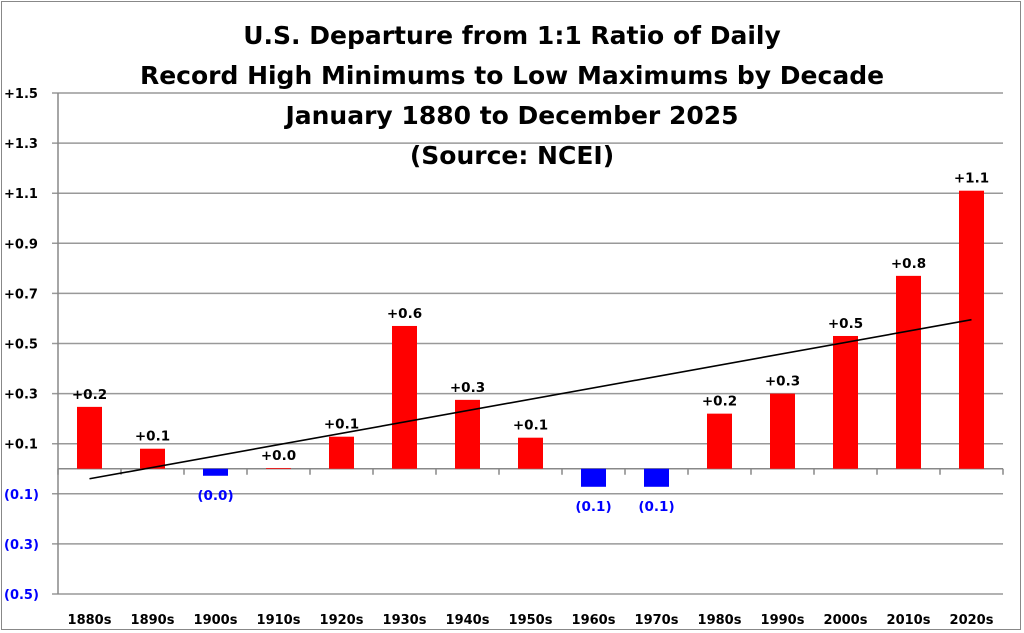 Image resolution: width=1024 pixels, height=633 pixels. Describe the element at coordinates (152, 458) in the screenshot. I see `bar-1890s` at that location.